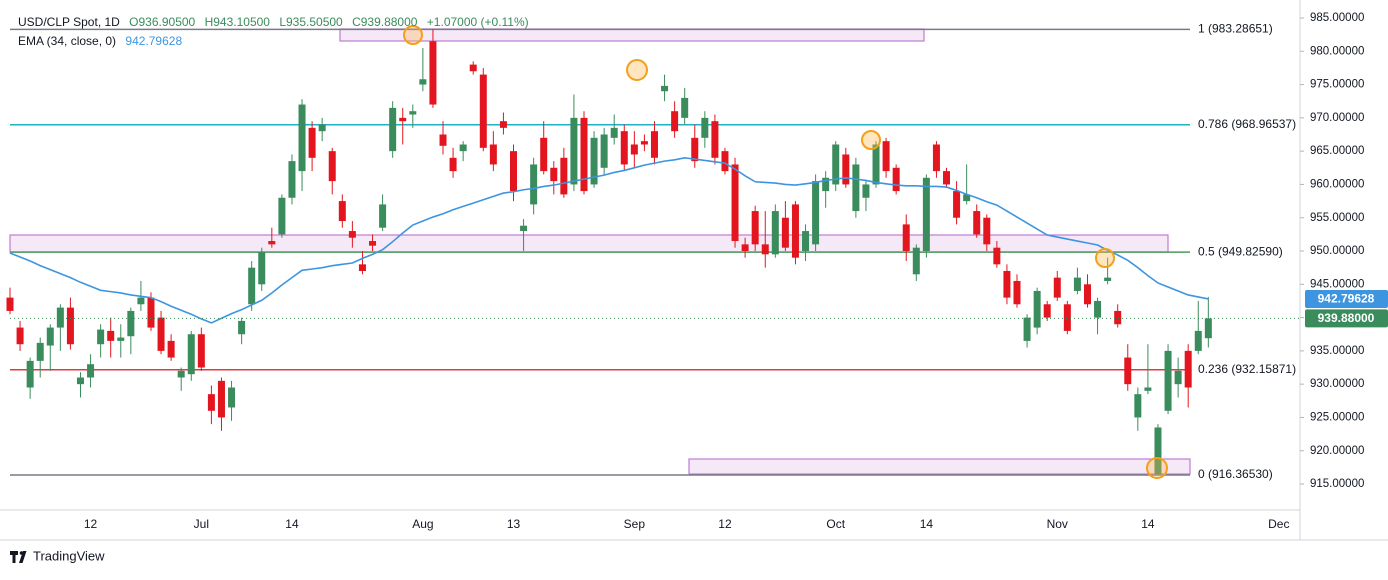 The width and height of the screenshot is (1388, 580). What do you see at coordinates (422, 524) in the screenshot?
I see `x-tick-label: Aug` at bounding box center [422, 524].